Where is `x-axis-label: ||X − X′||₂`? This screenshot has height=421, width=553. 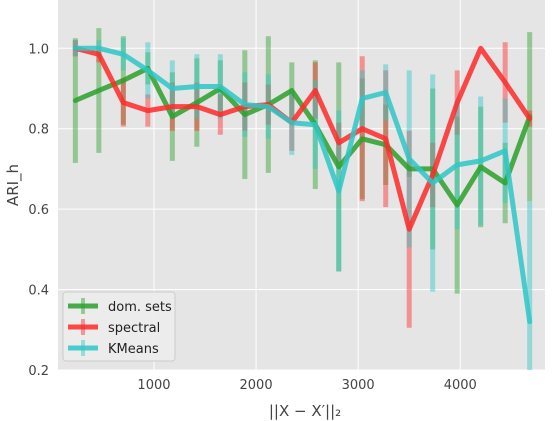
x-axis-label: ||X − X′||₂ is located at coordinates (305, 411).